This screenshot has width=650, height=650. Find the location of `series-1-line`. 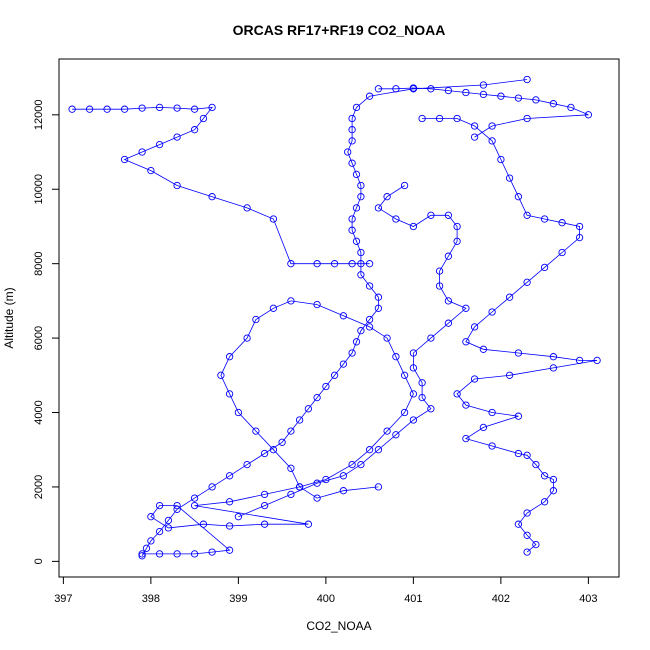

series-1-line is located at coordinates (221, 185).